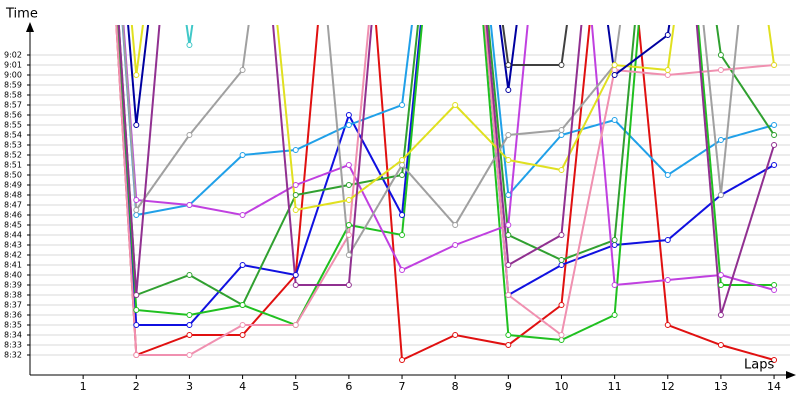  I want to click on y-tick-label: 8:45, so click(13, 225).